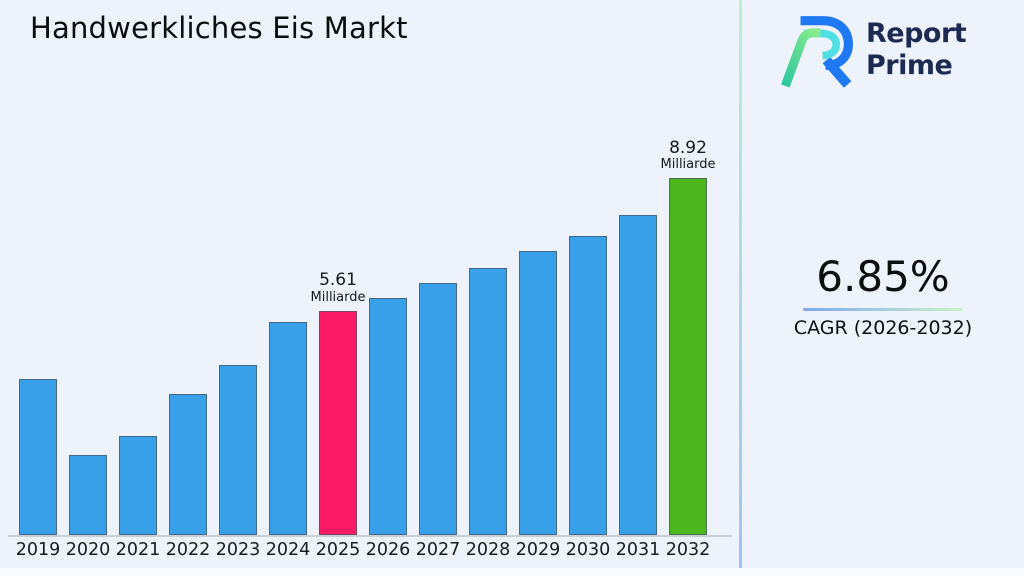  Describe the element at coordinates (38, 355) in the screenshot. I see `bar-column-2019` at that location.